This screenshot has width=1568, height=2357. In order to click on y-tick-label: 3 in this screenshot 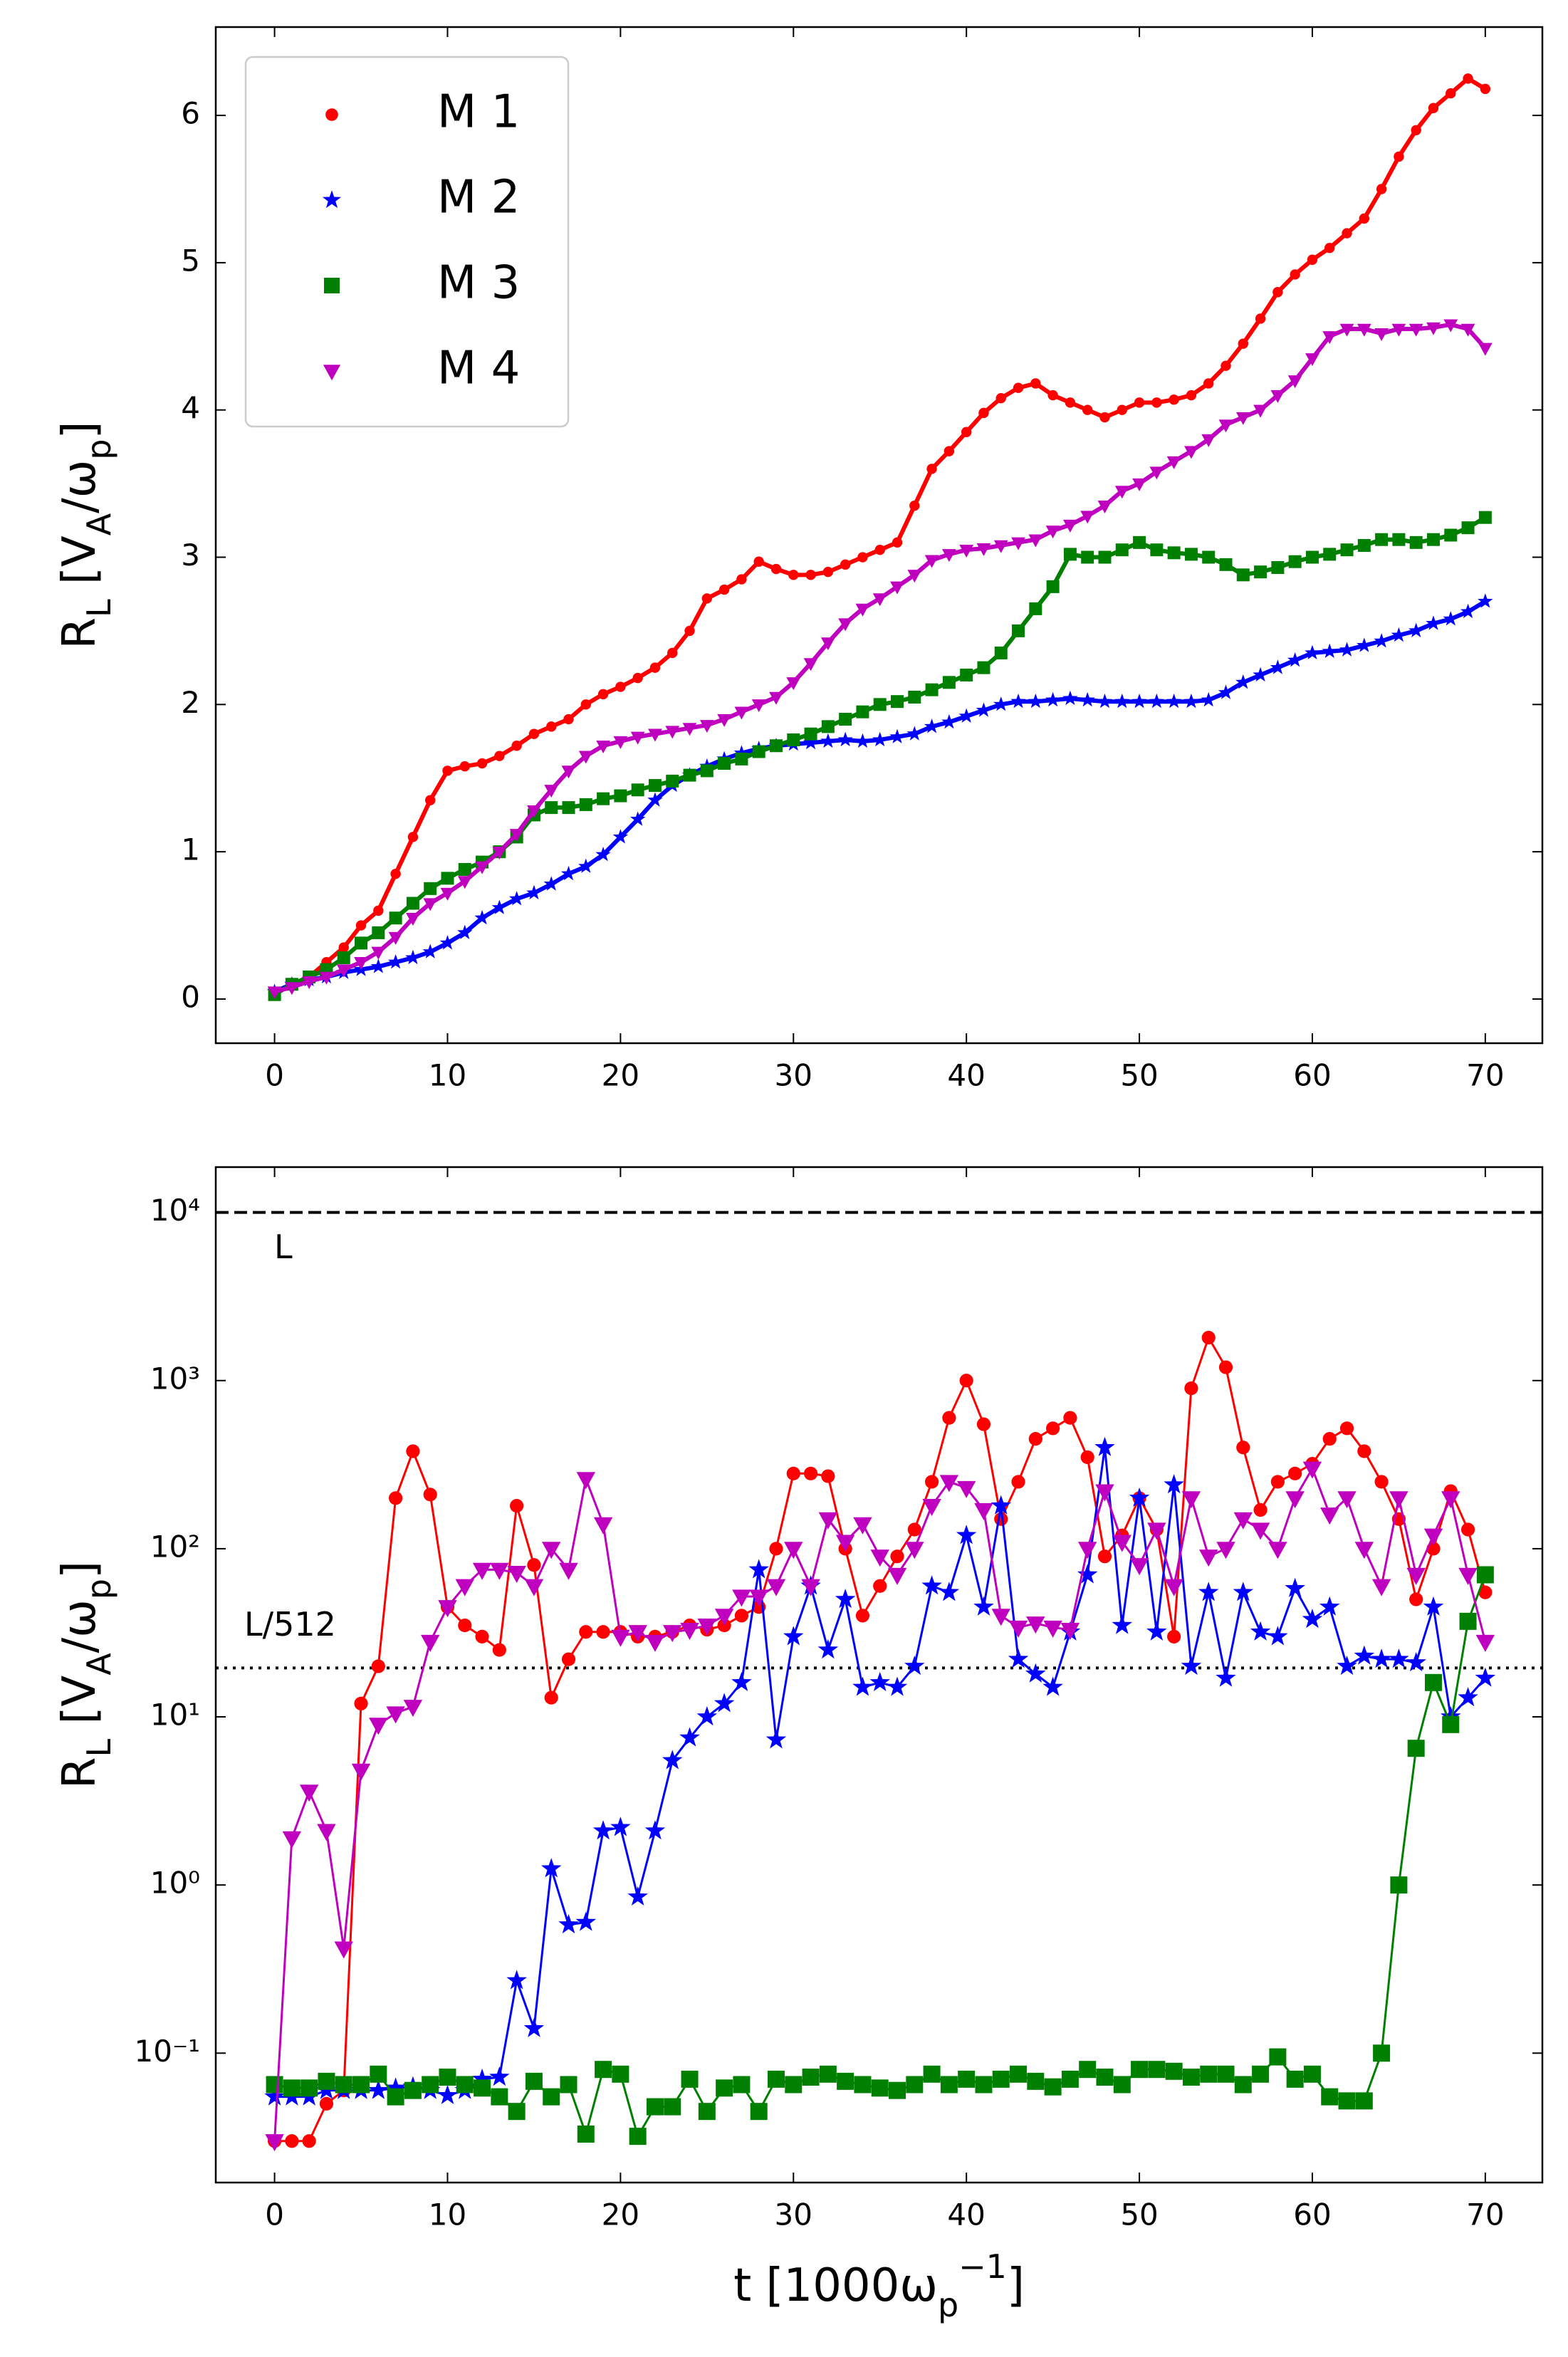, I will do `click(190, 555)`.